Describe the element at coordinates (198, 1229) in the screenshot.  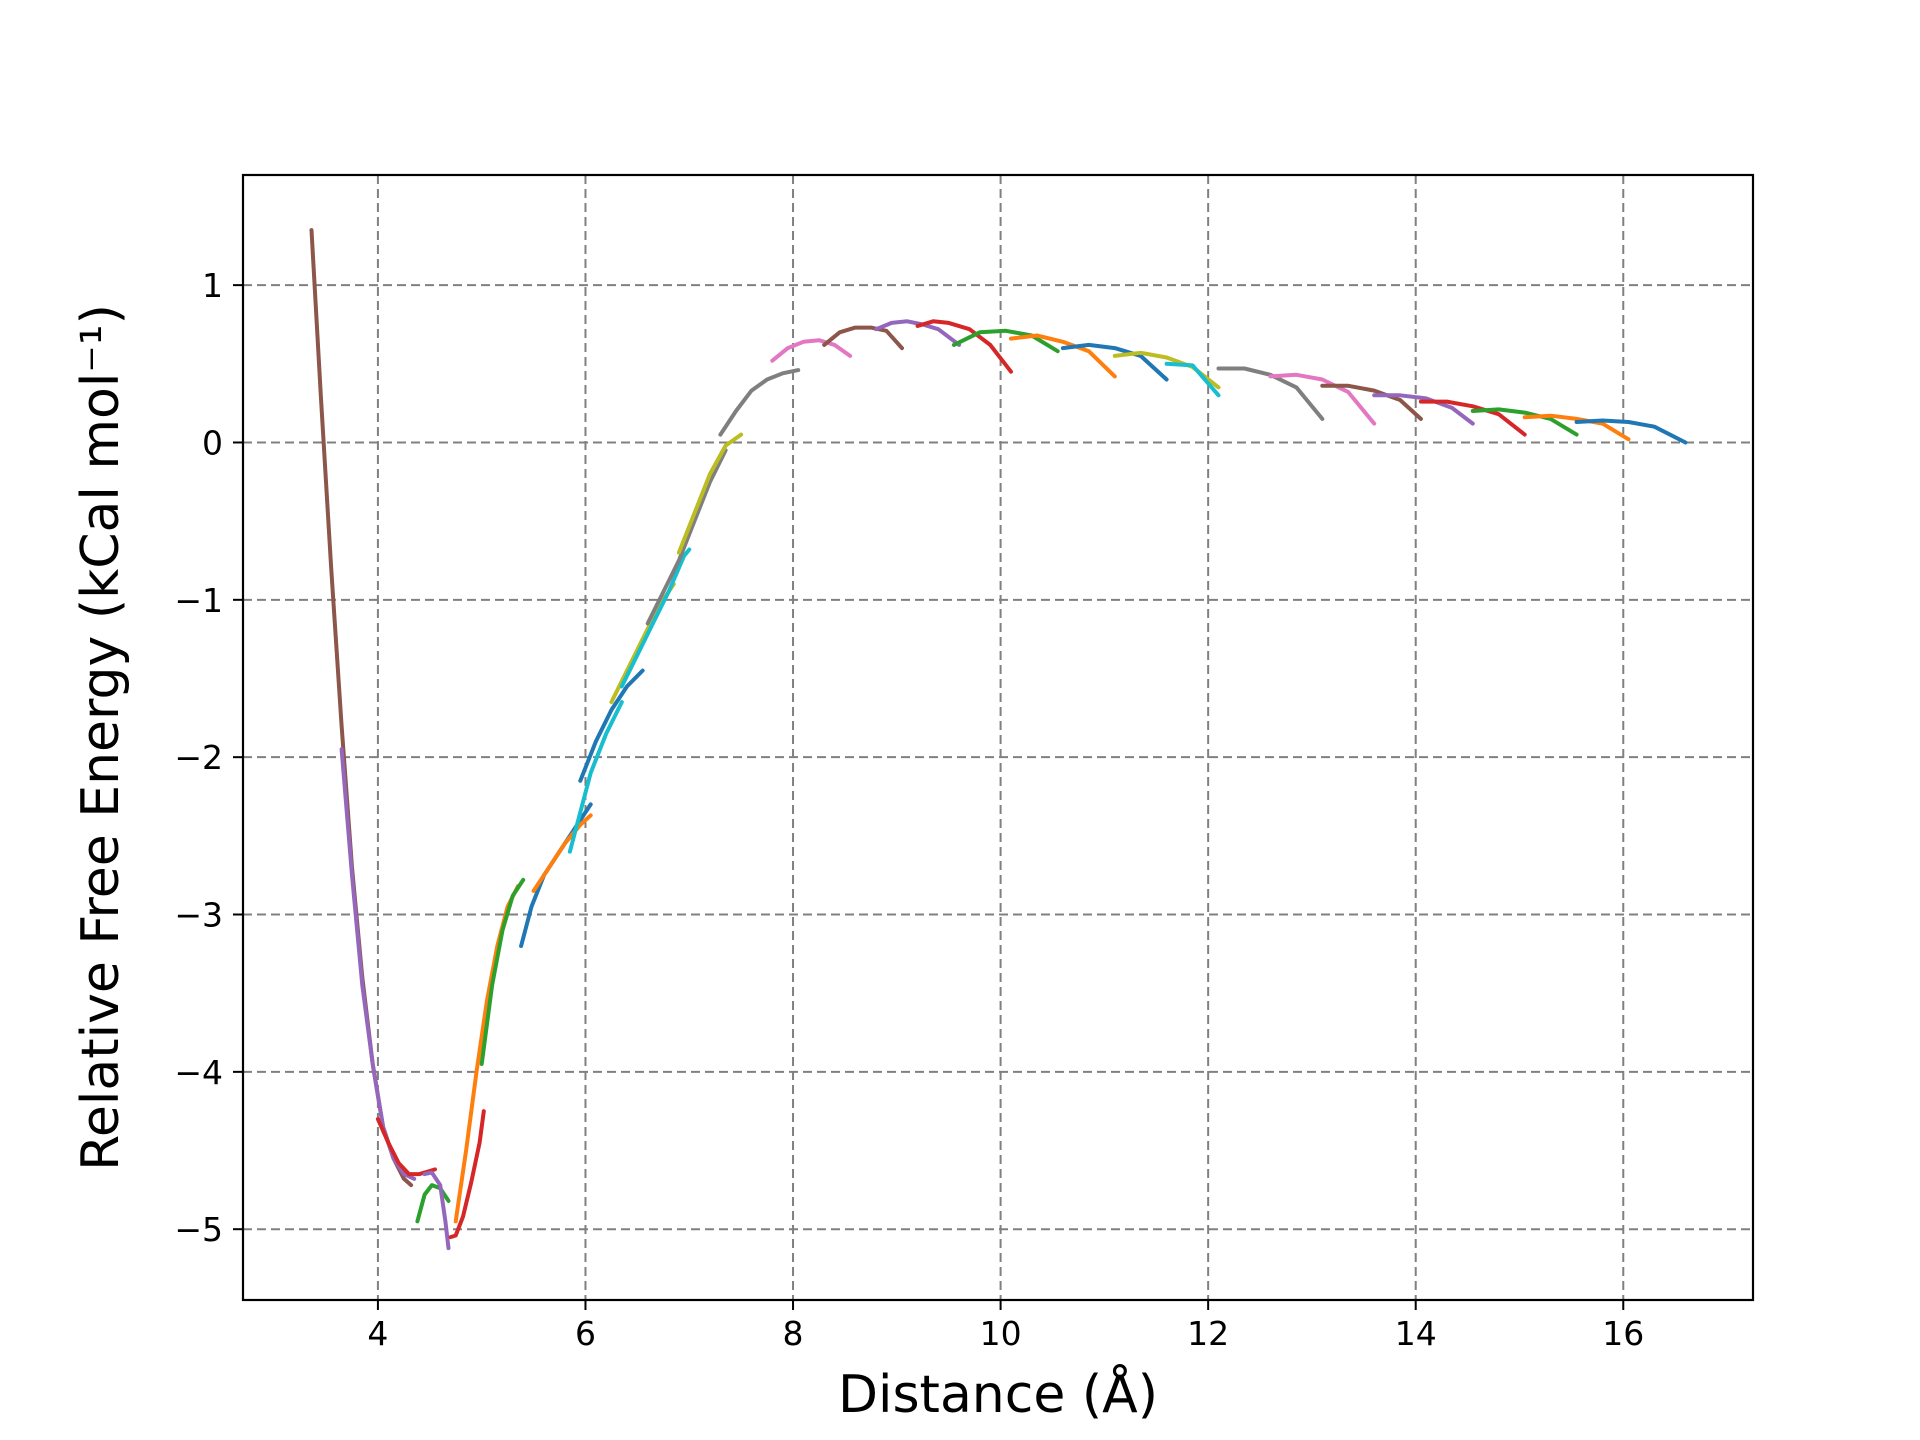
I see `y-tick-label: −5` at that location.